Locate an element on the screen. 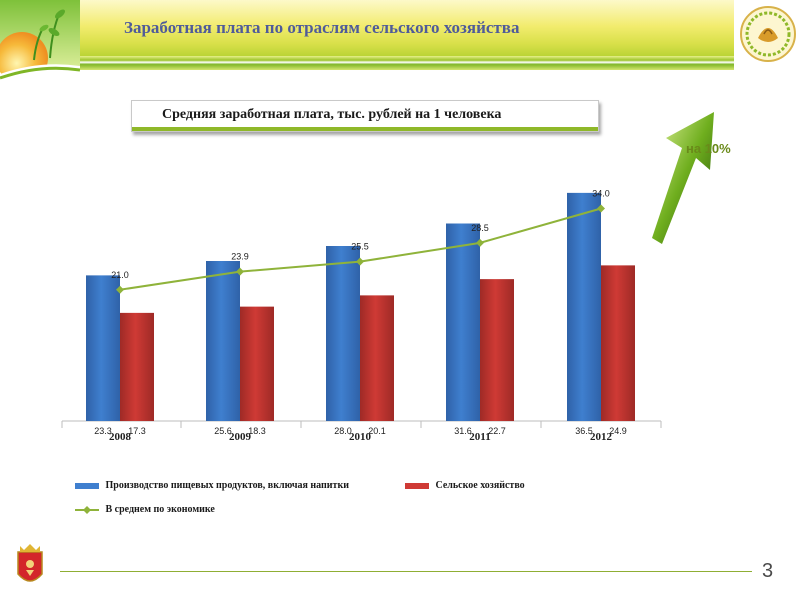 Image resolution: width=800 pixels, height=600 pixels. data-label-agri-2012: 24.9 is located at coordinates (618, 431).